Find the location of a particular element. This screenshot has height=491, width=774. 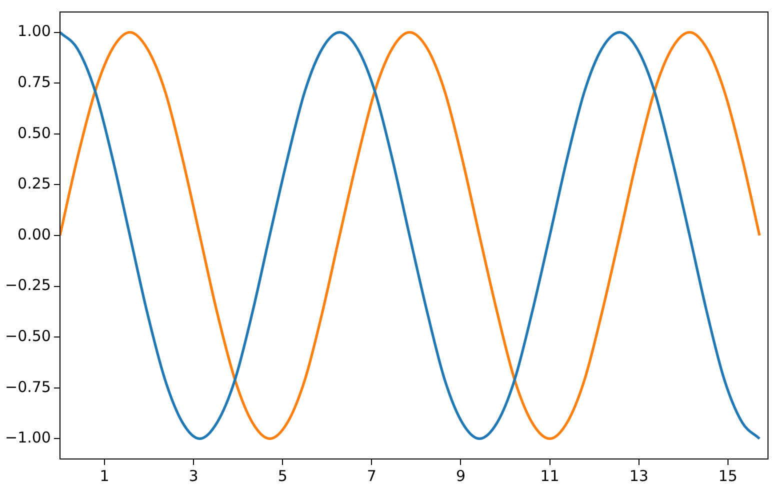

x-tick-label: 13 is located at coordinates (638, 475).